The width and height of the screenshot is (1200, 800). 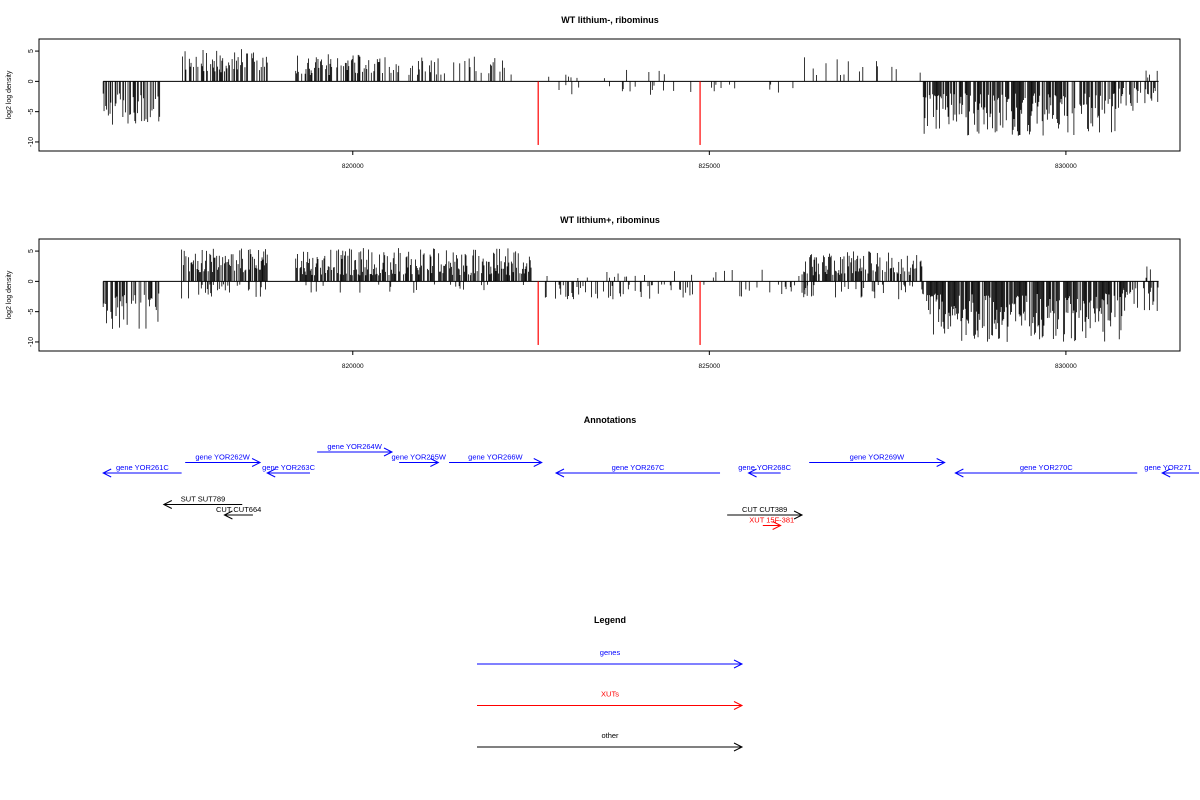 I want to click on feature-label: gene YOR264W, so click(x=354, y=446).